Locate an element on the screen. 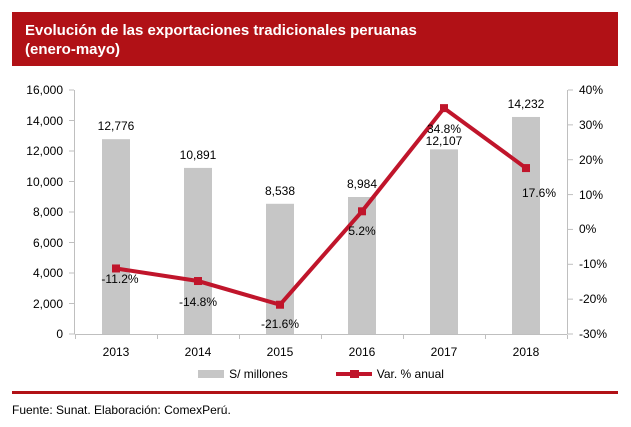 This screenshot has width=631, height=427. bar-2014 is located at coordinates (198, 250).